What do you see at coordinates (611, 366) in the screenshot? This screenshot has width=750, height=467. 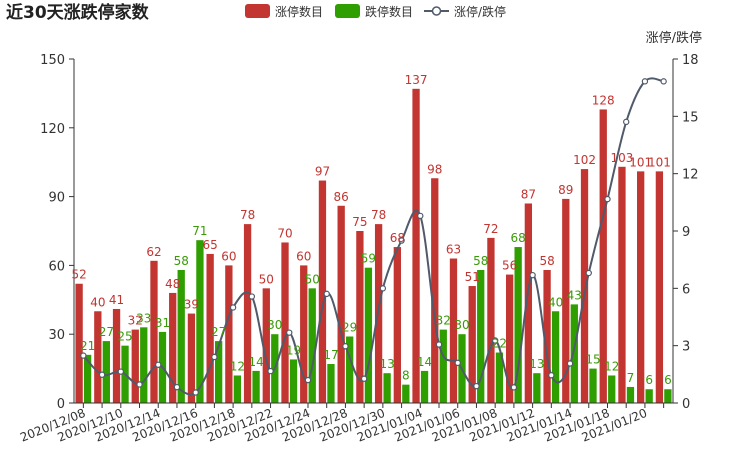 I see `data-label-limit-down: 12` at bounding box center [611, 366].